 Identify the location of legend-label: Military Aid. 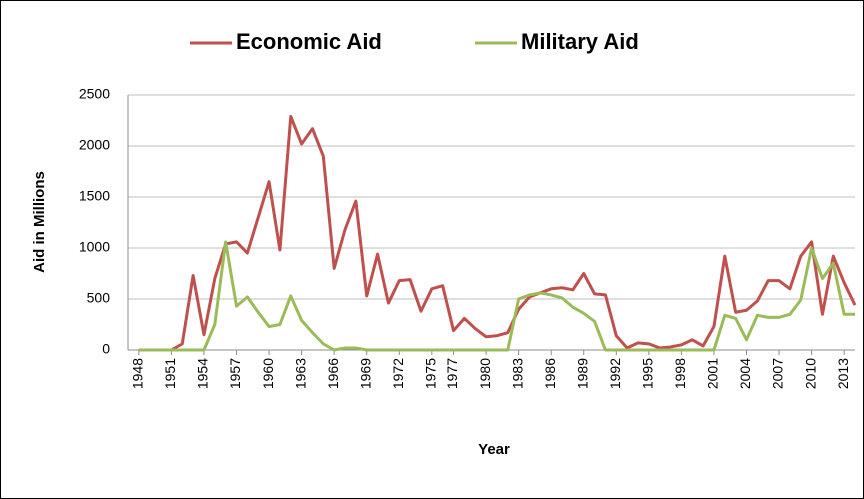
(580, 41).